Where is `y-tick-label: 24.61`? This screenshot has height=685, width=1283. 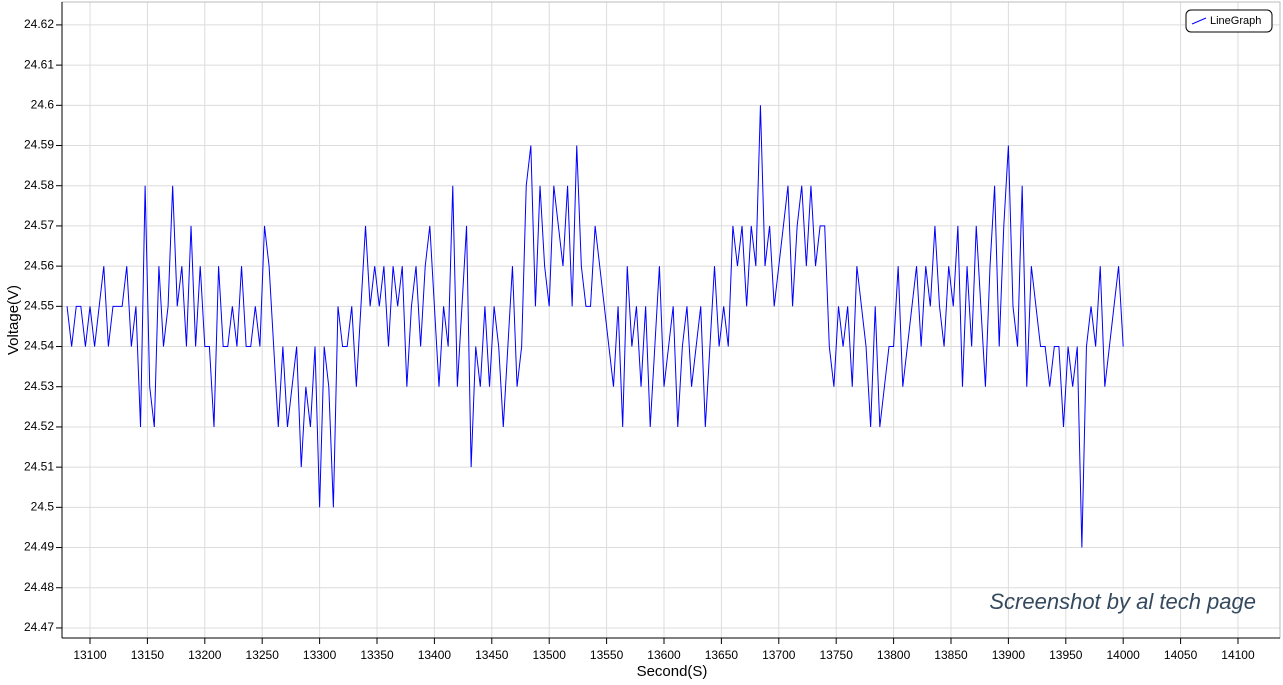
y-tick-label: 24.61 is located at coordinates (39, 64).